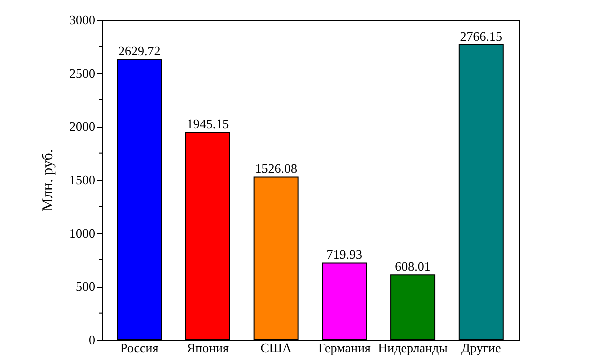 The width and height of the screenshot is (612, 363). I want to click on data-label: 1945.15, so click(208, 124).